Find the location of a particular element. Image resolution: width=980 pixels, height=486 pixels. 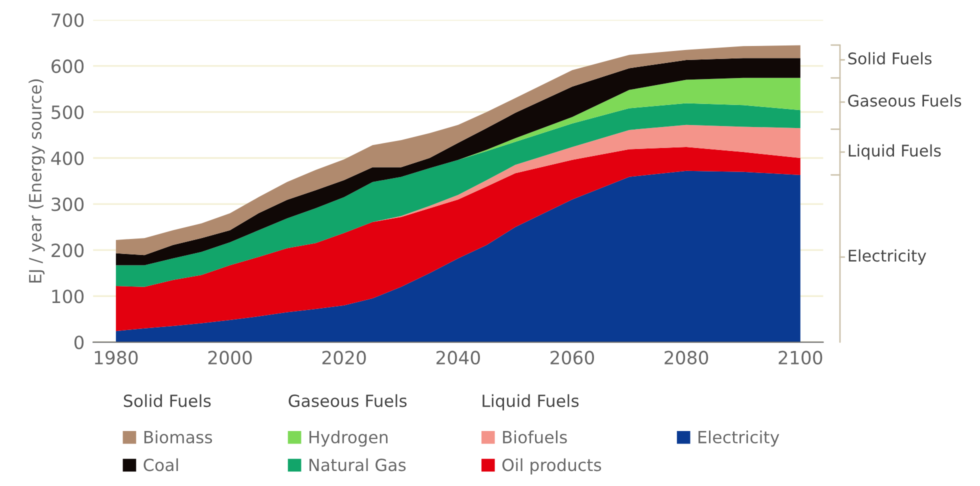

y-tick-label: 300 is located at coordinates (68, 205).